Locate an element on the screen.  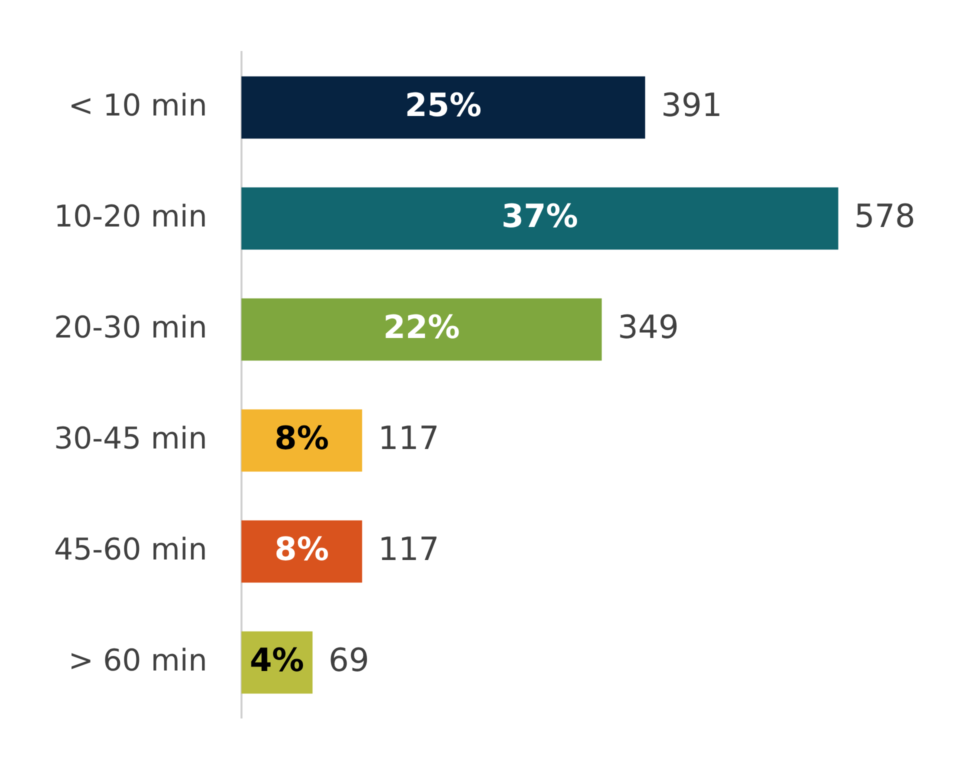
y-tick-label: 30-45 min is located at coordinates (131, 438).